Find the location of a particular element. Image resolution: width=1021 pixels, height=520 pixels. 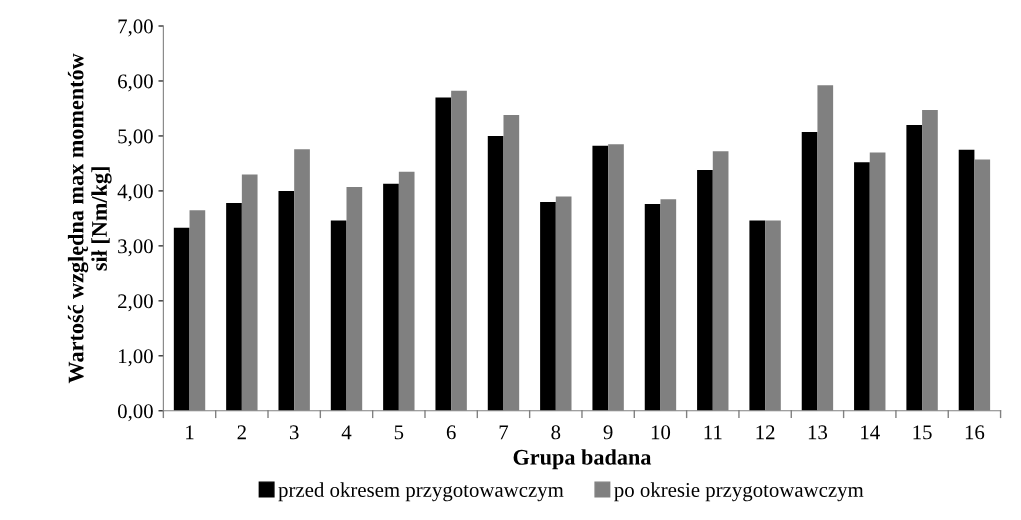

y-tick-label: 1,00 is located at coordinates (136, 358).